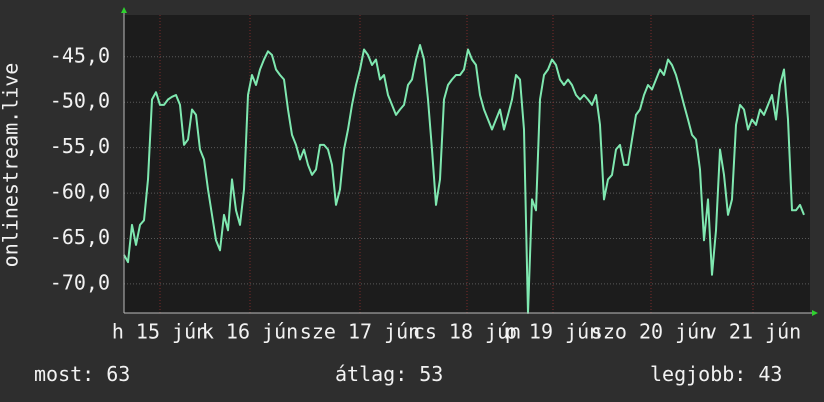  What do you see at coordinates (80, 101) in the screenshot?
I see `y-tick-label: -50,0` at bounding box center [80, 101].